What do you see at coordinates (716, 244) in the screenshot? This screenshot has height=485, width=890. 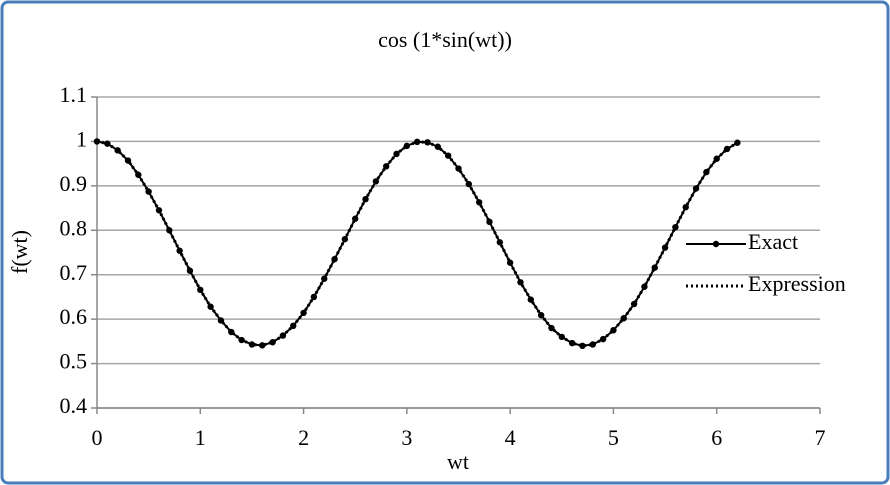 I see `legend-marker` at bounding box center [716, 244].